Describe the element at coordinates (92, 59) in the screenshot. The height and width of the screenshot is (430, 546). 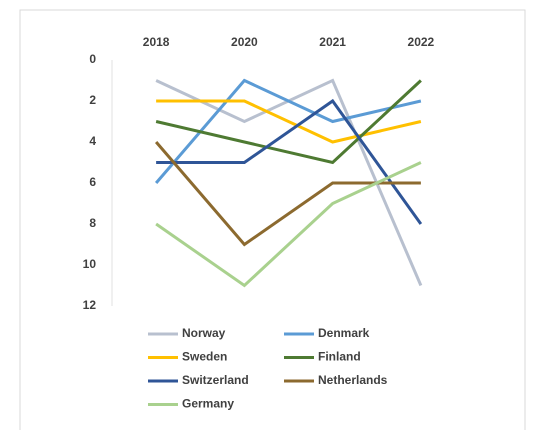
I see `y-tick-label: 0` at that location.